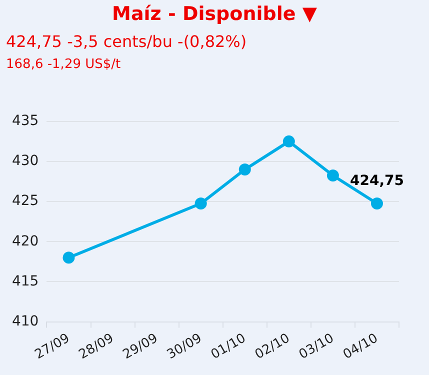  I want to click on y-tick-label: 430, so click(25, 161).